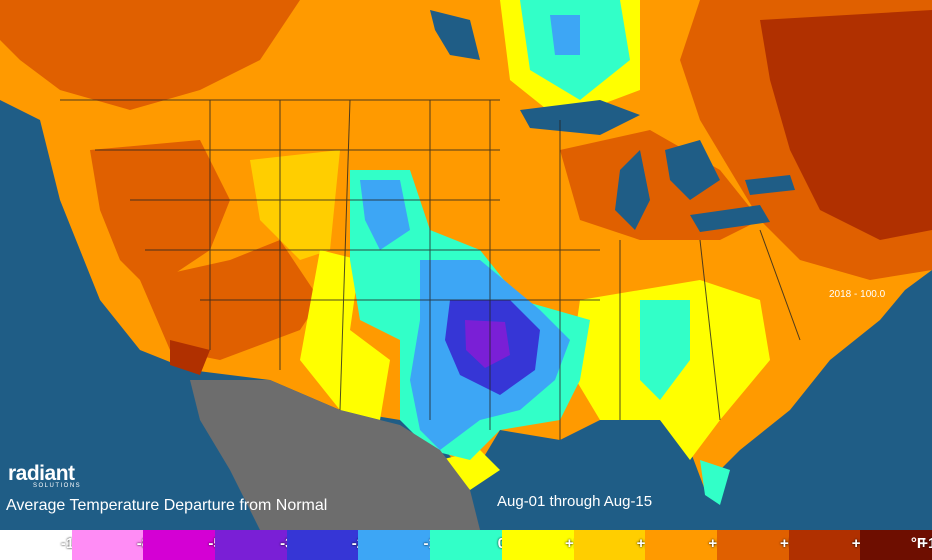 Image resolution: width=932 pixels, height=560 pixels. Describe the element at coordinates (325, 545) in the screenshot. I see `legend-swatch: -2` at that location.